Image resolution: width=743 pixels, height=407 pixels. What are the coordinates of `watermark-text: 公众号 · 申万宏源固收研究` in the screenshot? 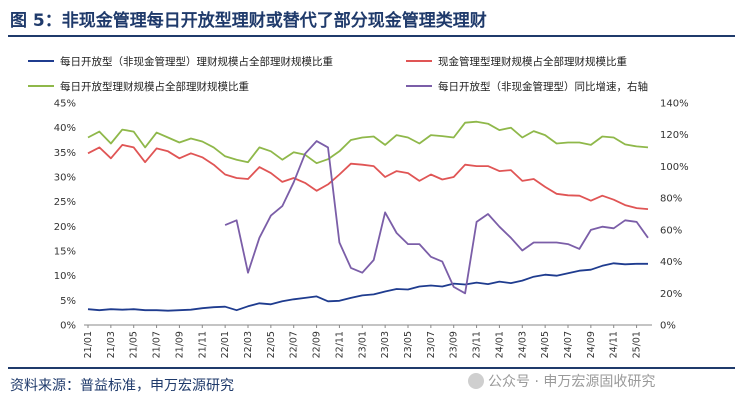 It's located at (572, 382).